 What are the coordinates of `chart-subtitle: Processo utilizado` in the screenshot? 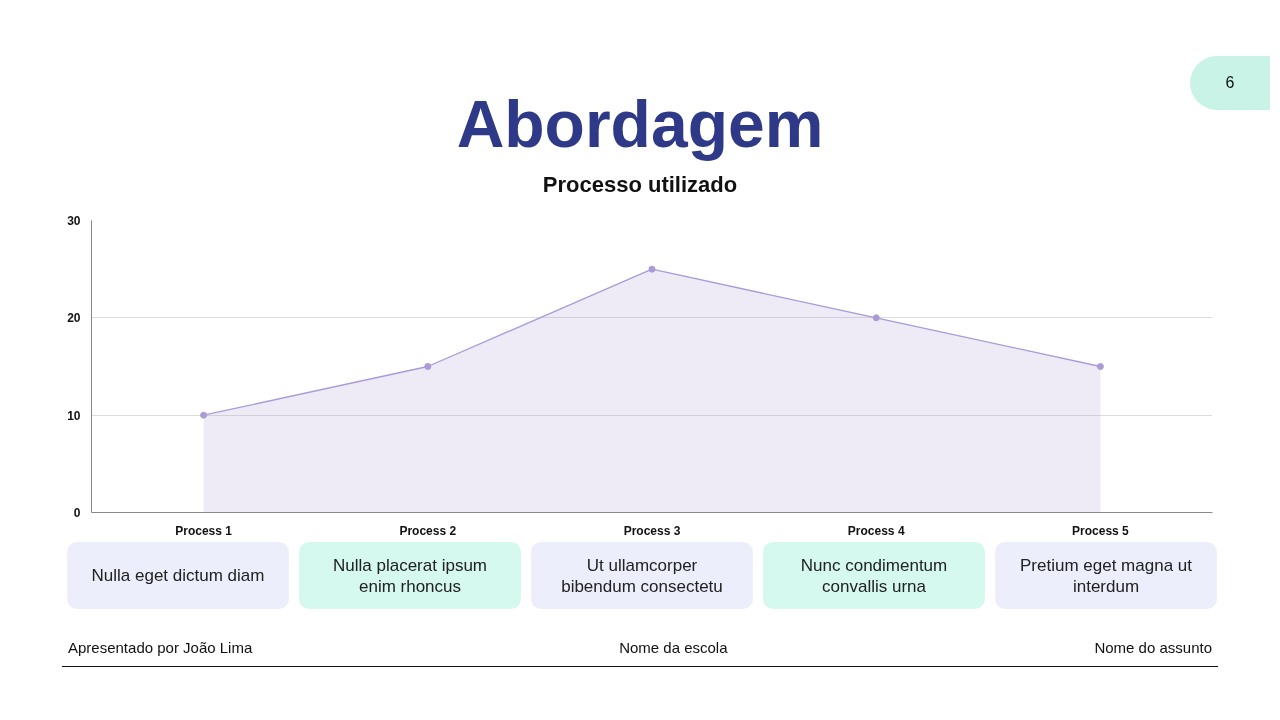 It's located at (640, 185).